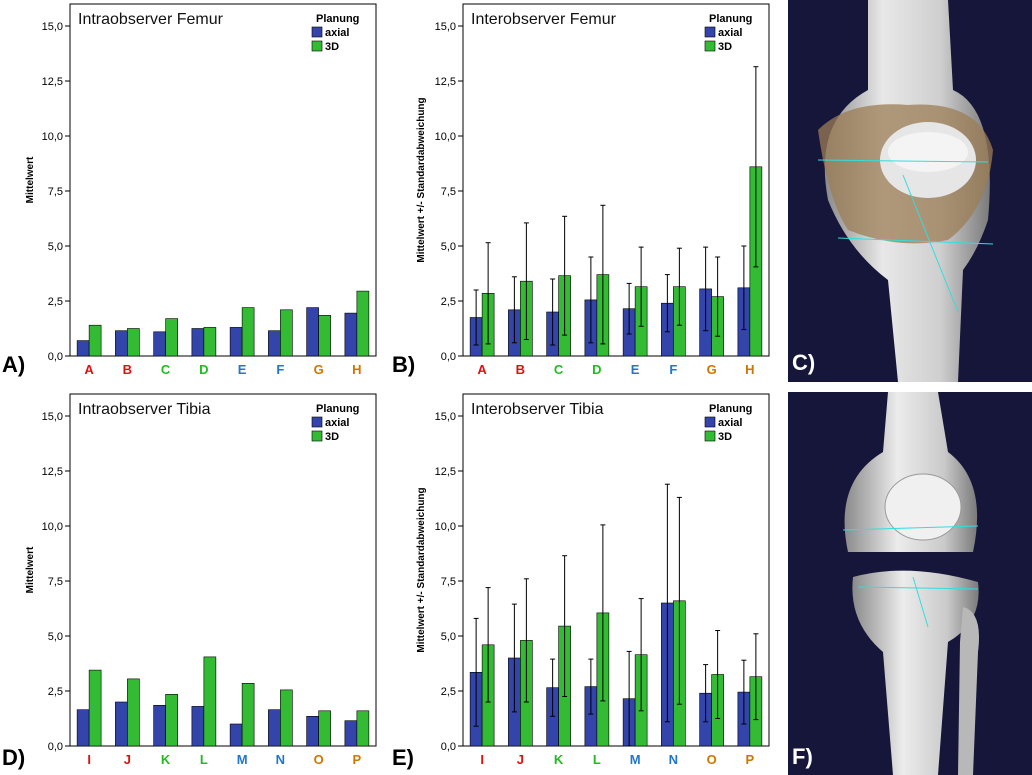  What do you see at coordinates (210, 701) in the screenshot?
I see `bar-3d-L` at bounding box center [210, 701].